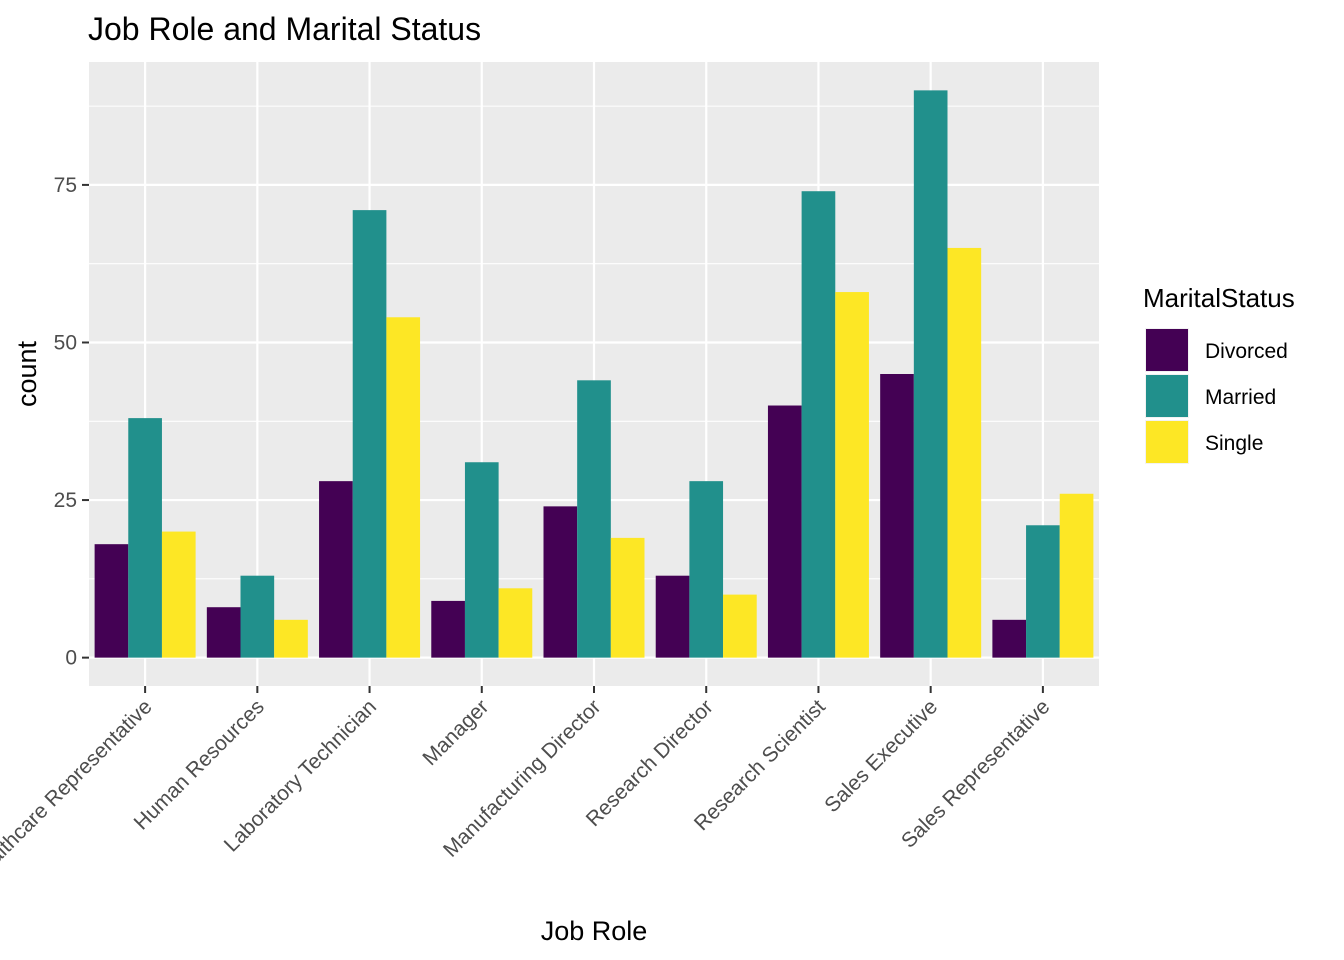 The image size is (1344, 960). Describe the element at coordinates (1167, 350) in the screenshot. I see `legend-key-divorced` at that location.